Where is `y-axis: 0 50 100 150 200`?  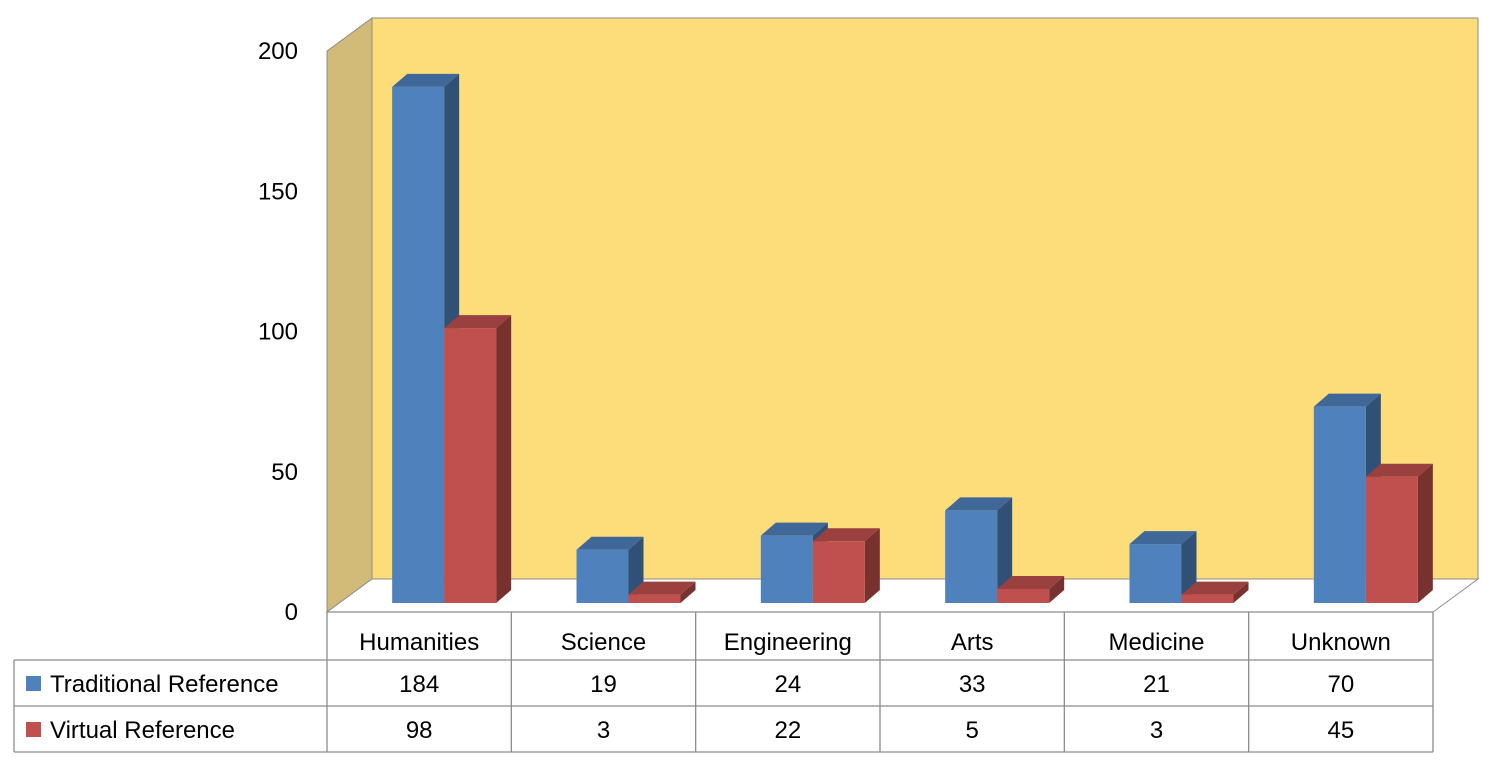 y-axis: 0 50 100 150 200 is located at coordinates (278, 332).